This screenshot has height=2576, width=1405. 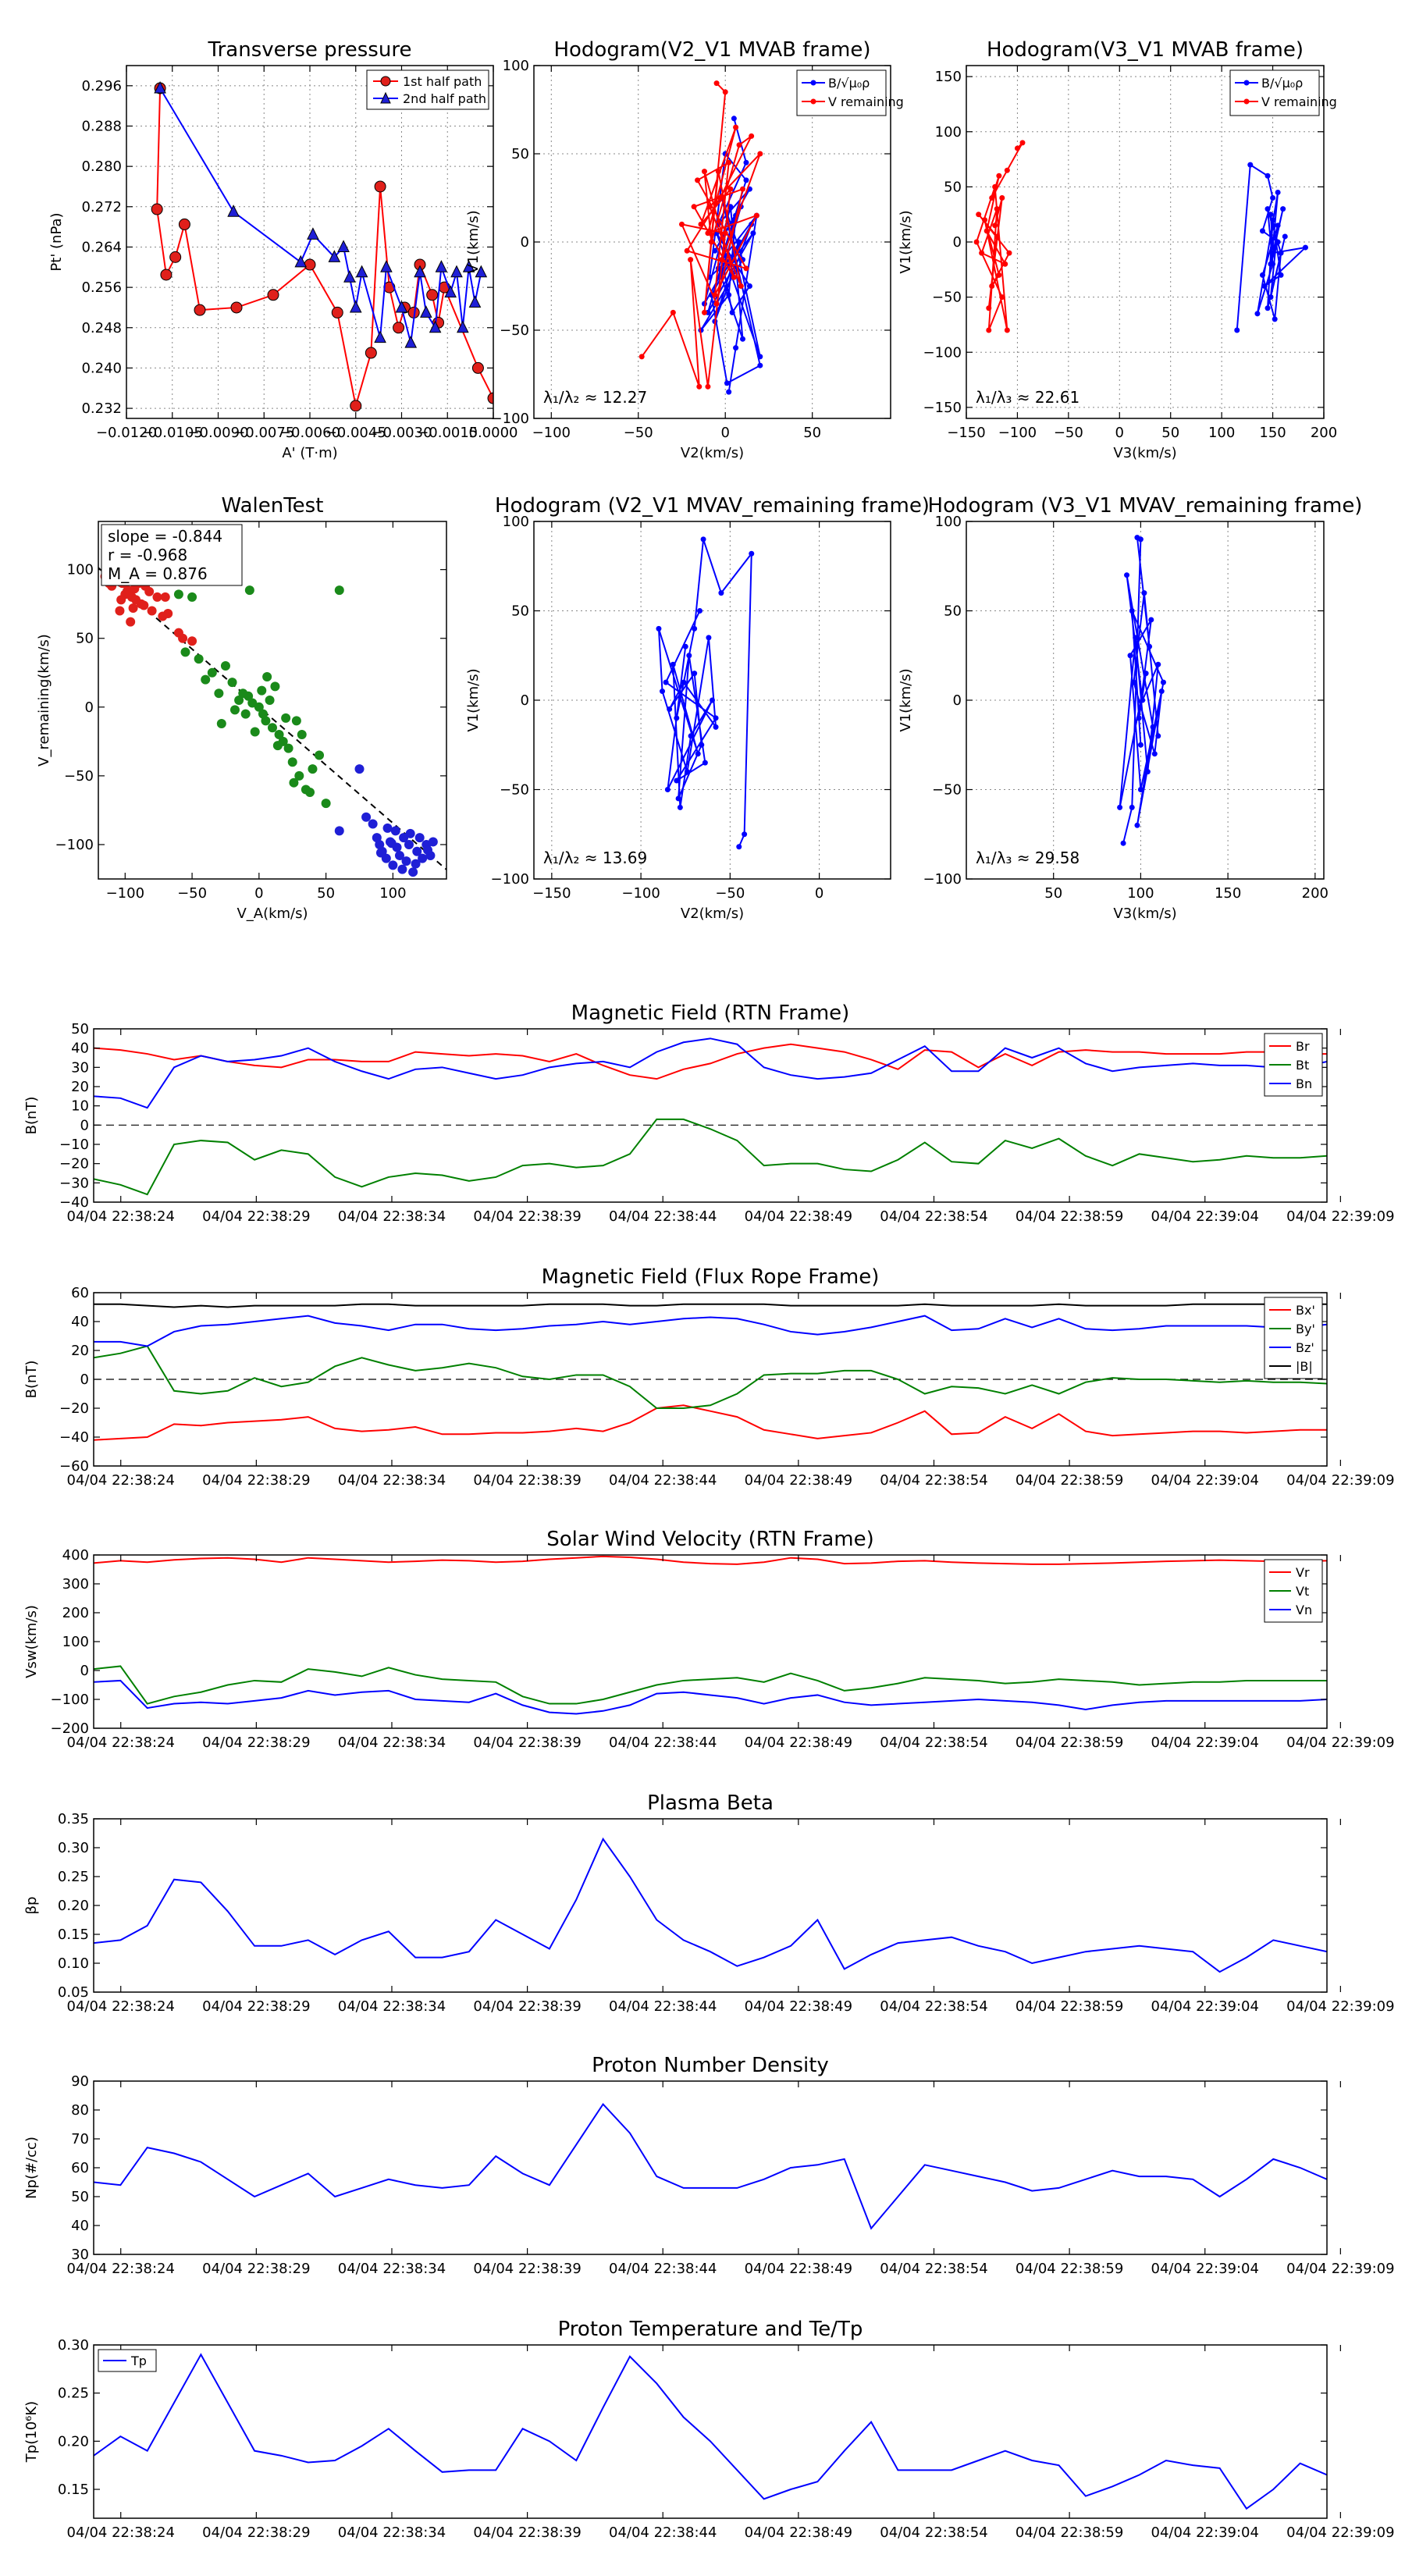 I want to click on x-tick-label: −0.0030, so click(x=402, y=433).